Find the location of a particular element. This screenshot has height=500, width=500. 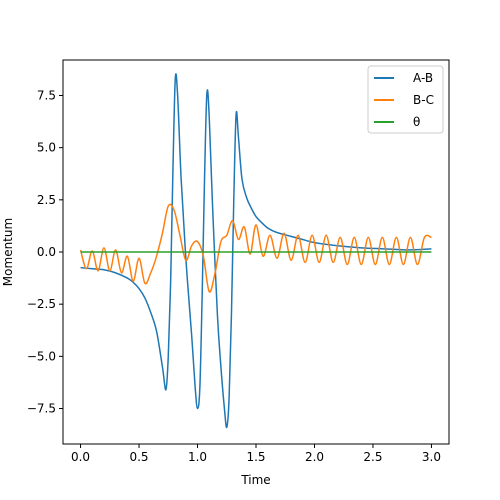

x-tick-label: 0.5 is located at coordinates (138, 457).